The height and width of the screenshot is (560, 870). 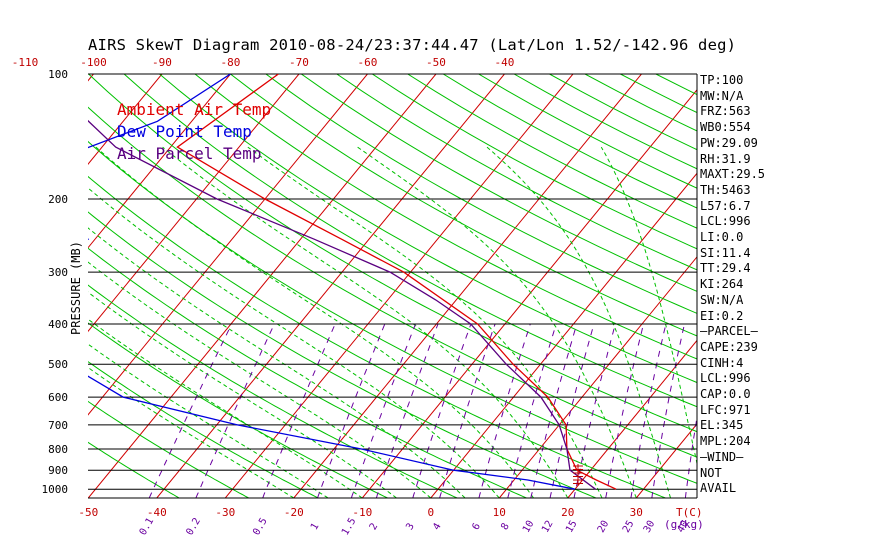 I want to click on wind-barb-icon, so click(x=578, y=475).